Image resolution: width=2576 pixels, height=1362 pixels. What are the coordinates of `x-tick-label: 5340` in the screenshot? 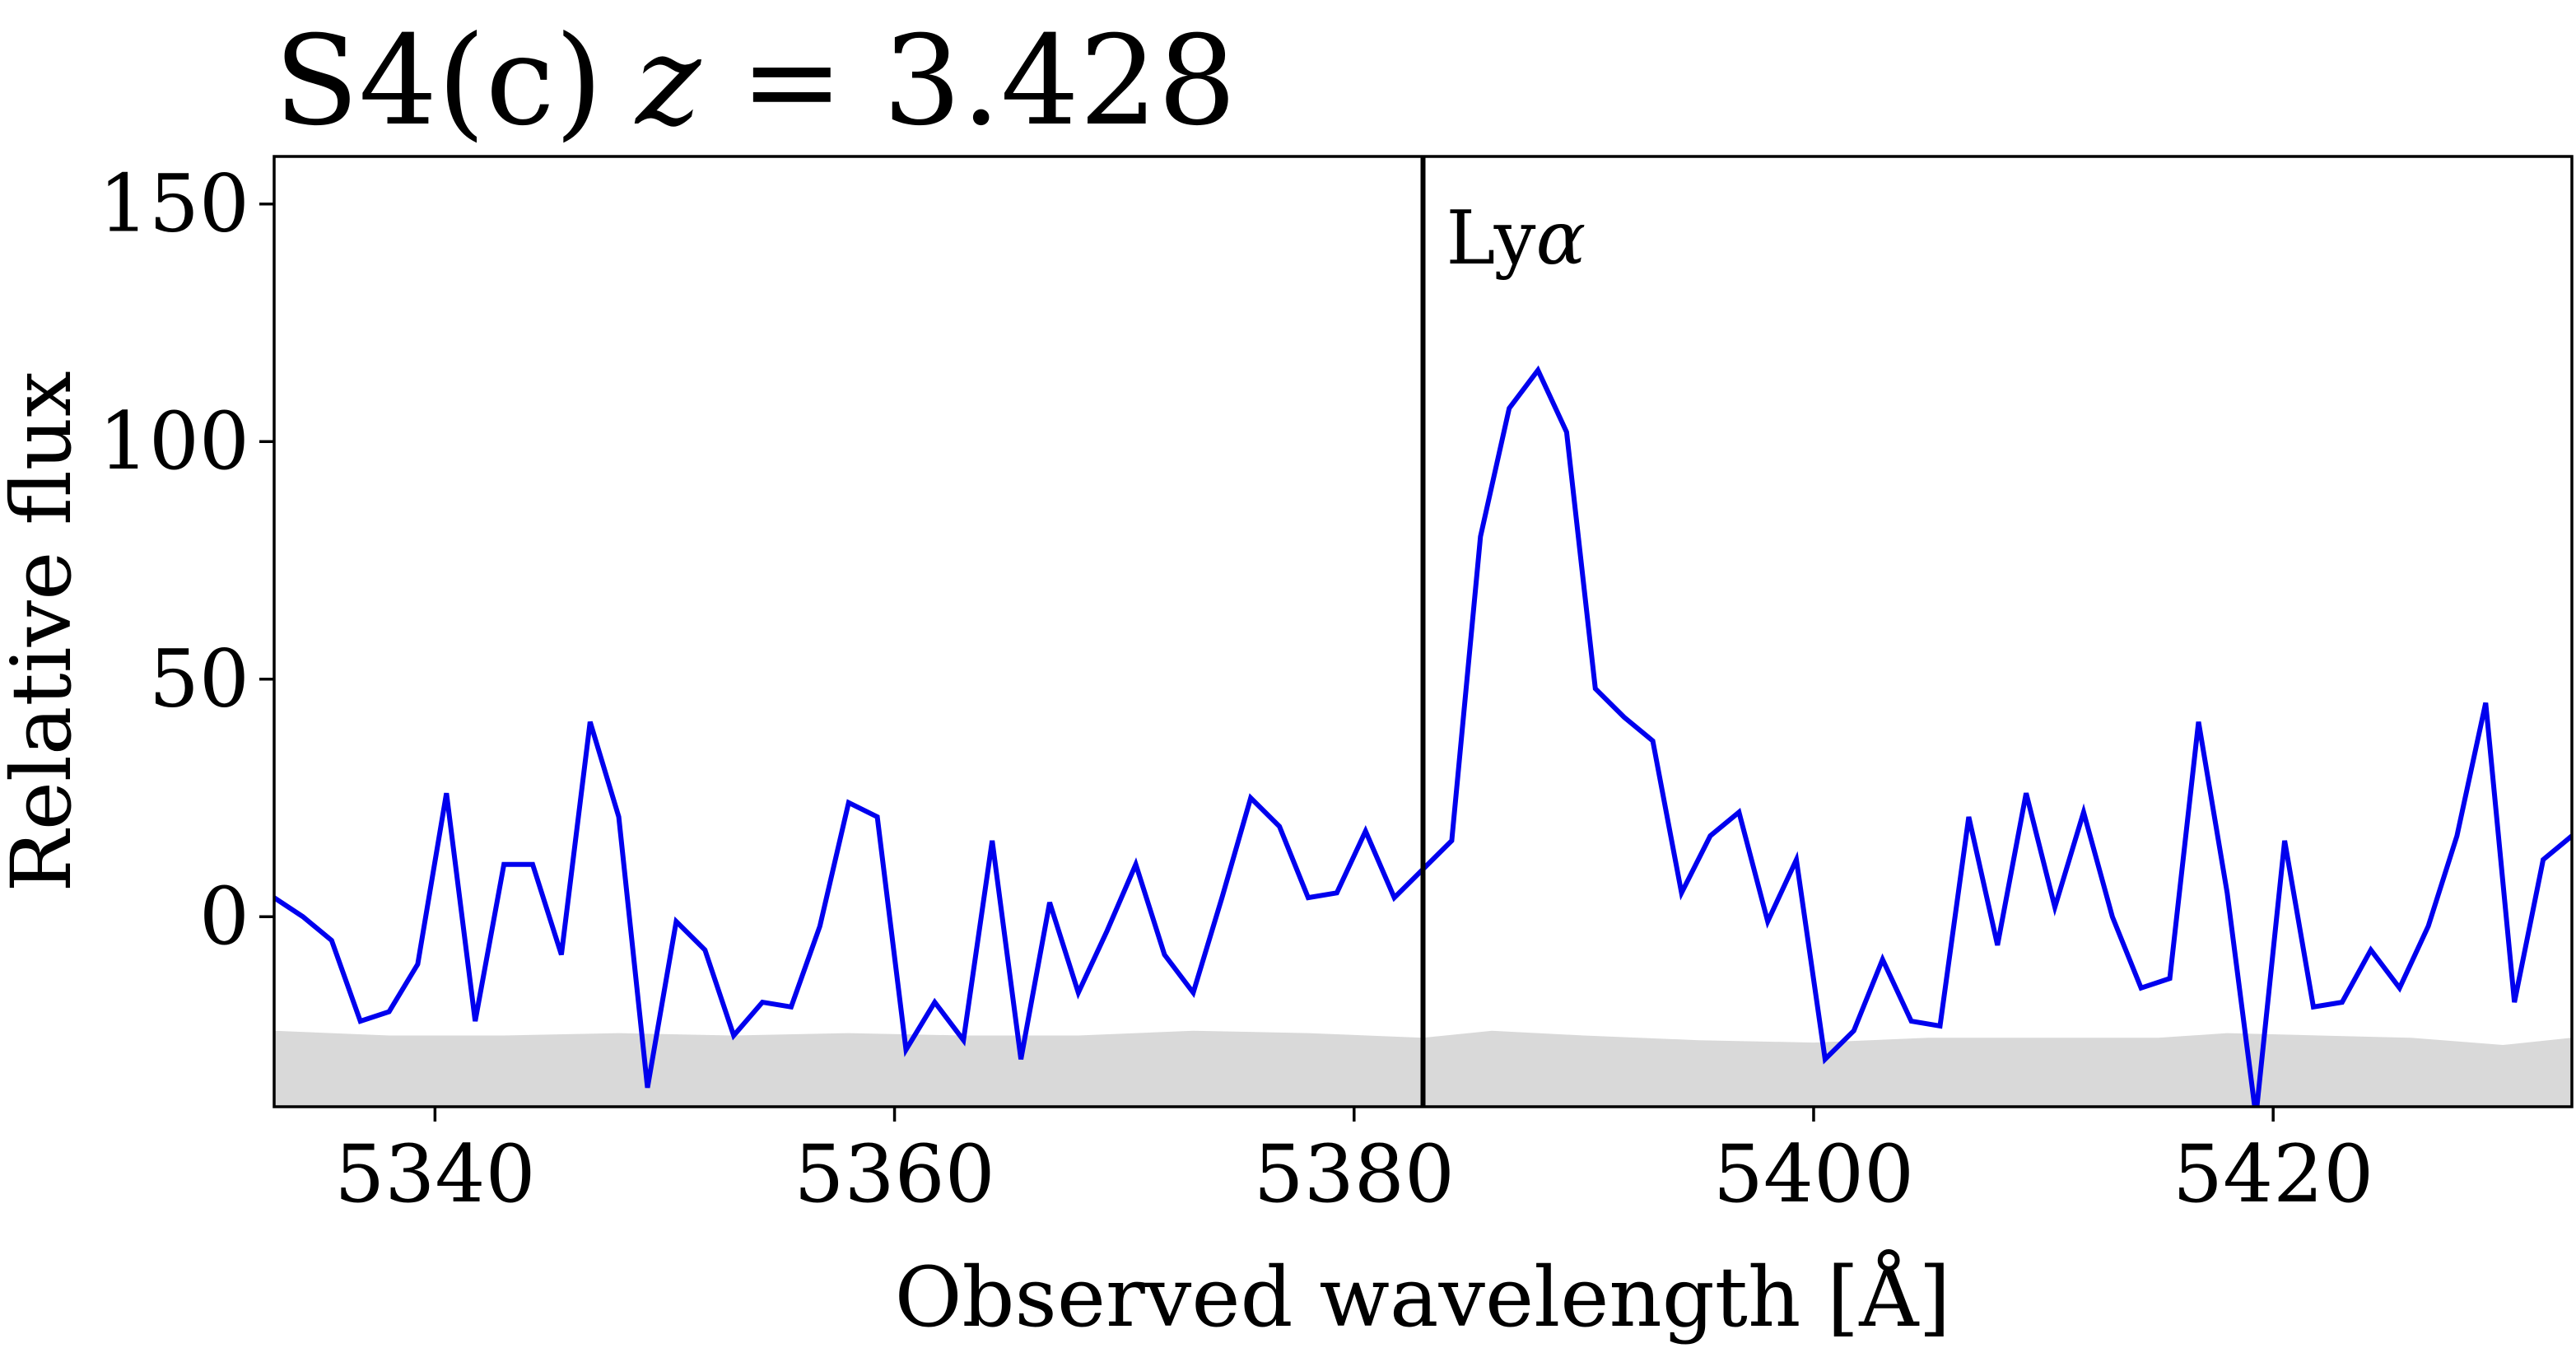 It's located at (434, 1174).